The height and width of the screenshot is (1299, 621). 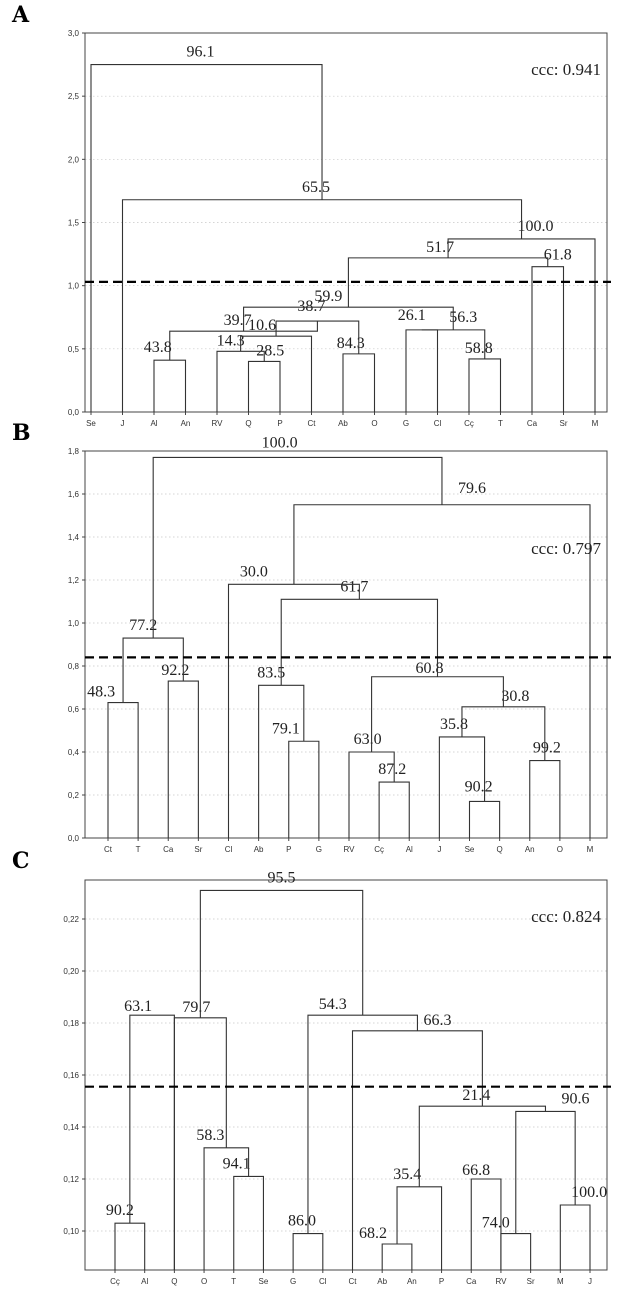 What do you see at coordinates (373, 1233) in the screenshot?
I see `node-similarity-label: 68.2` at bounding box center [373, 1233].